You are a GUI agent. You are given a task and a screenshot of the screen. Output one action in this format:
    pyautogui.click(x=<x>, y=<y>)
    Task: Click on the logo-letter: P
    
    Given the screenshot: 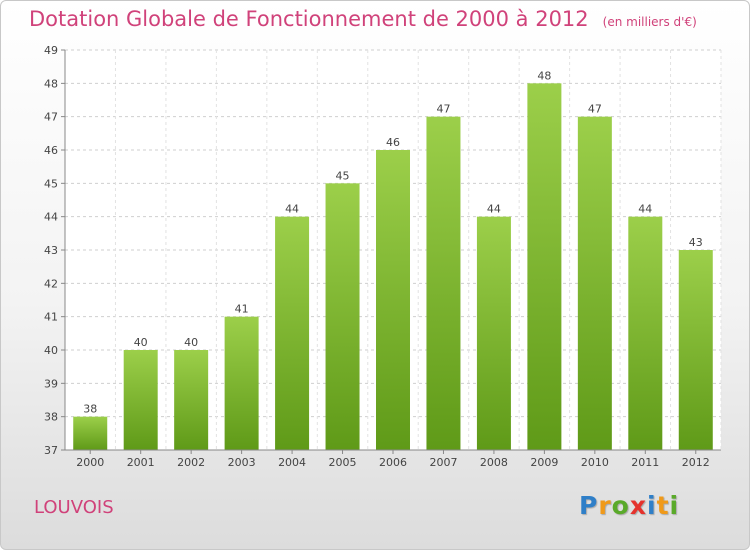 What is the action you would take?
    pyautogui.click(x=589, y=505)
    